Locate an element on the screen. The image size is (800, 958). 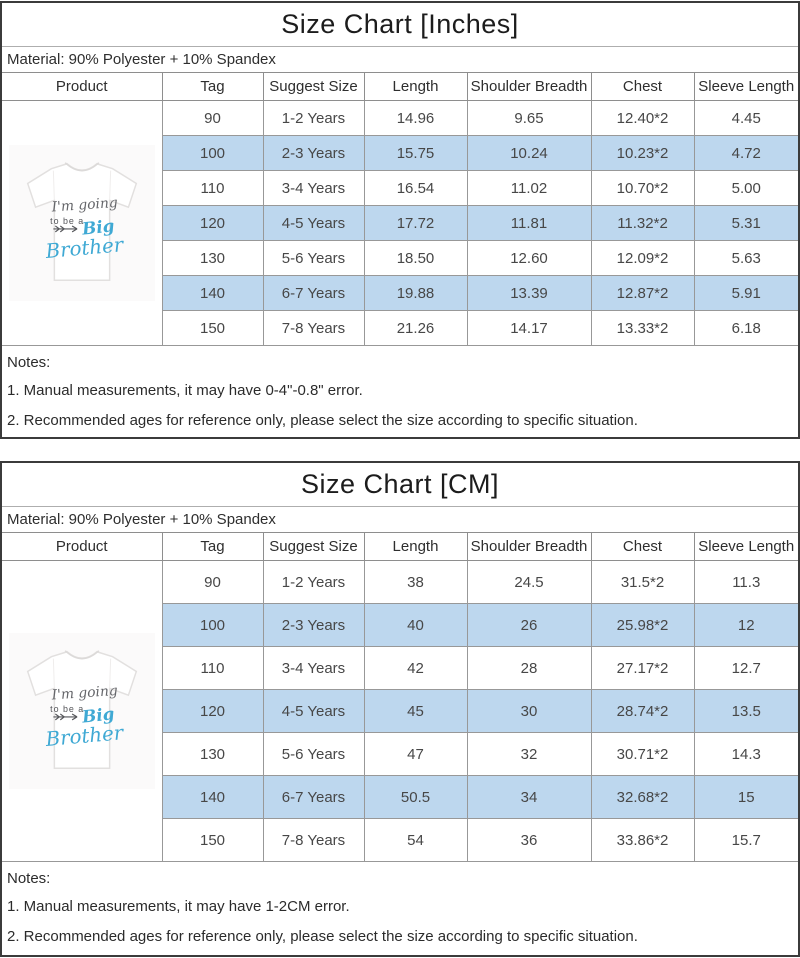
cell-tag: 150 is located at coordinates (212, 328).